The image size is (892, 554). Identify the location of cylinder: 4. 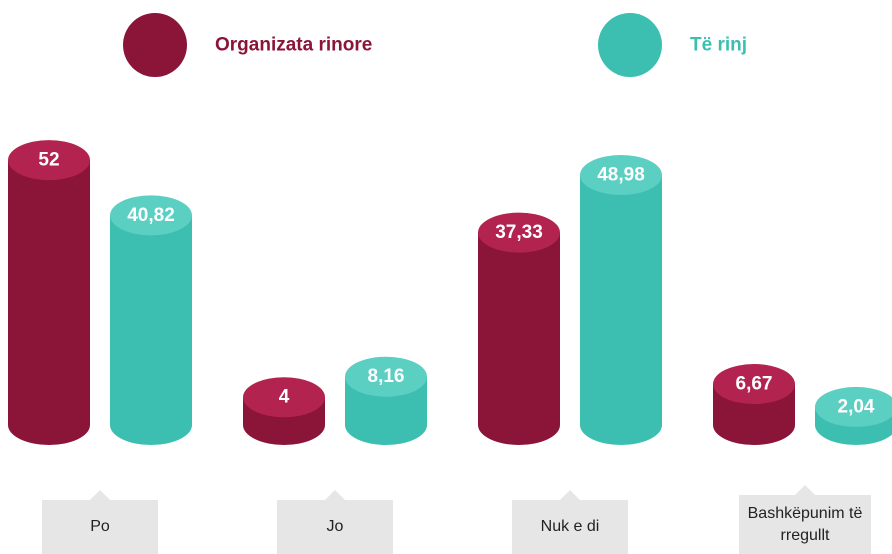
(284, 411).